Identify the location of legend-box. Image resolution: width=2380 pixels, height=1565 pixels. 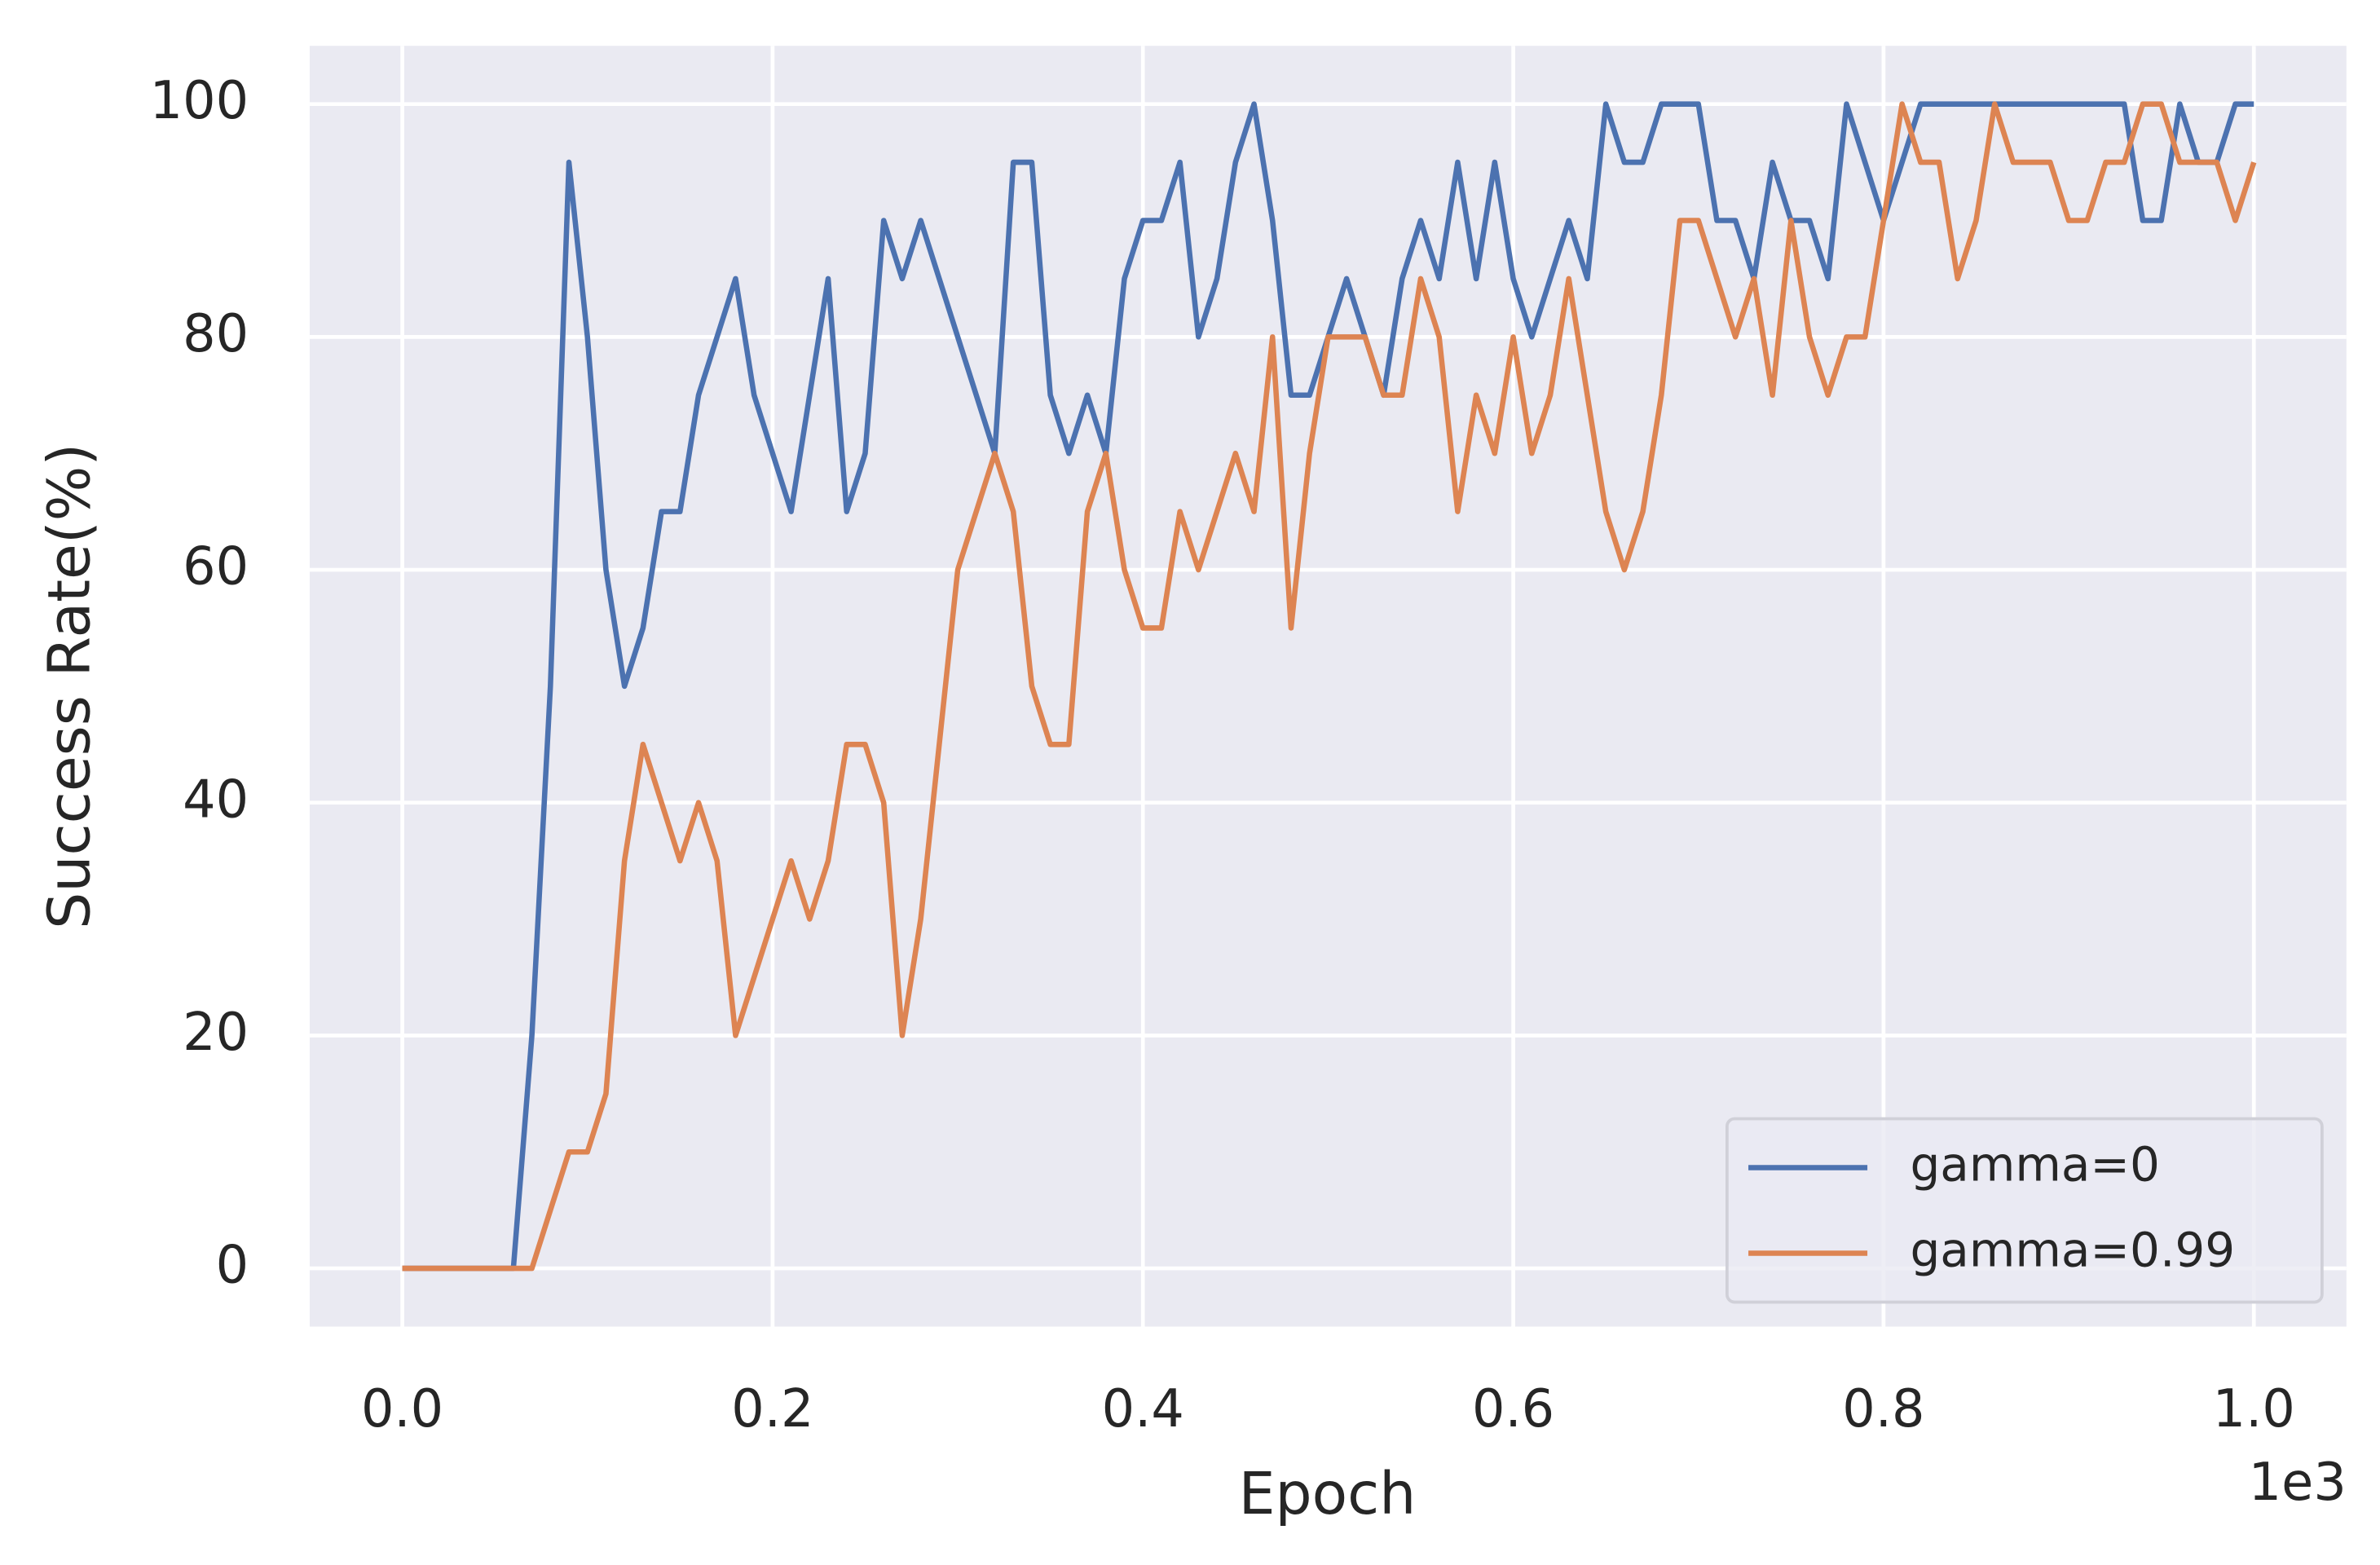
(2025, 1210).